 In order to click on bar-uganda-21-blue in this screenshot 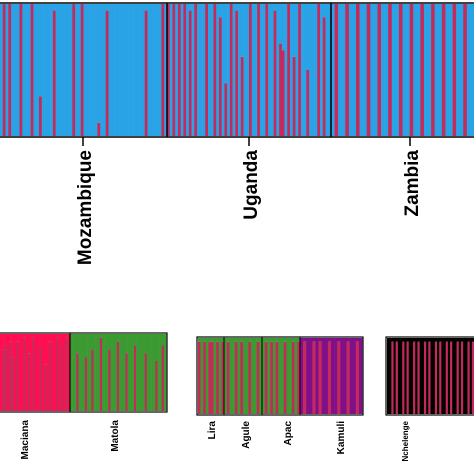, I will do `click(226, 44)`.